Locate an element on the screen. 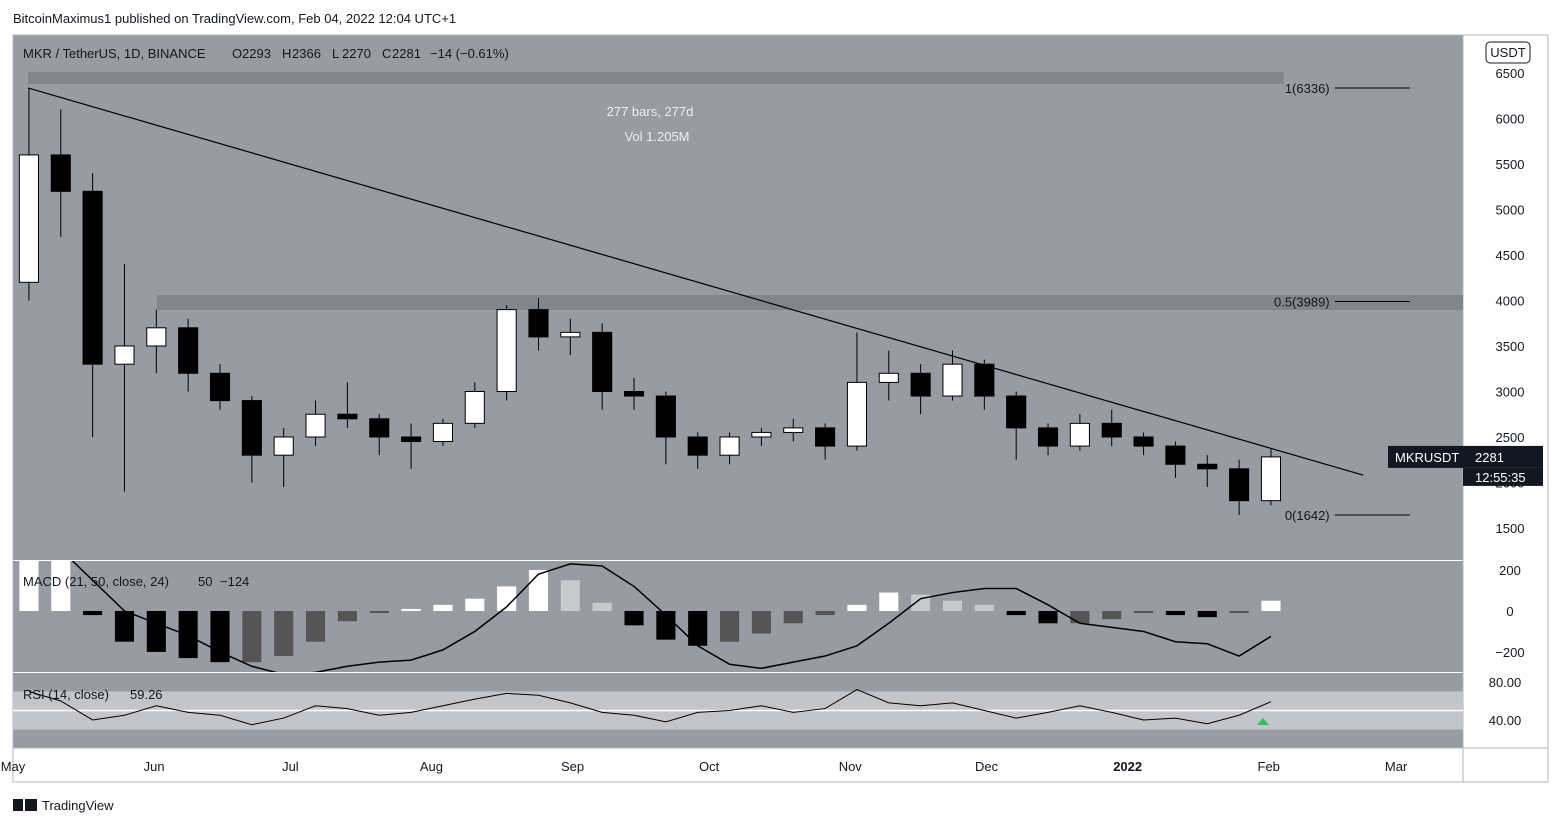 The image size is (1562, 832). x-tick-label: Jun is located at coordinates (154, 766).